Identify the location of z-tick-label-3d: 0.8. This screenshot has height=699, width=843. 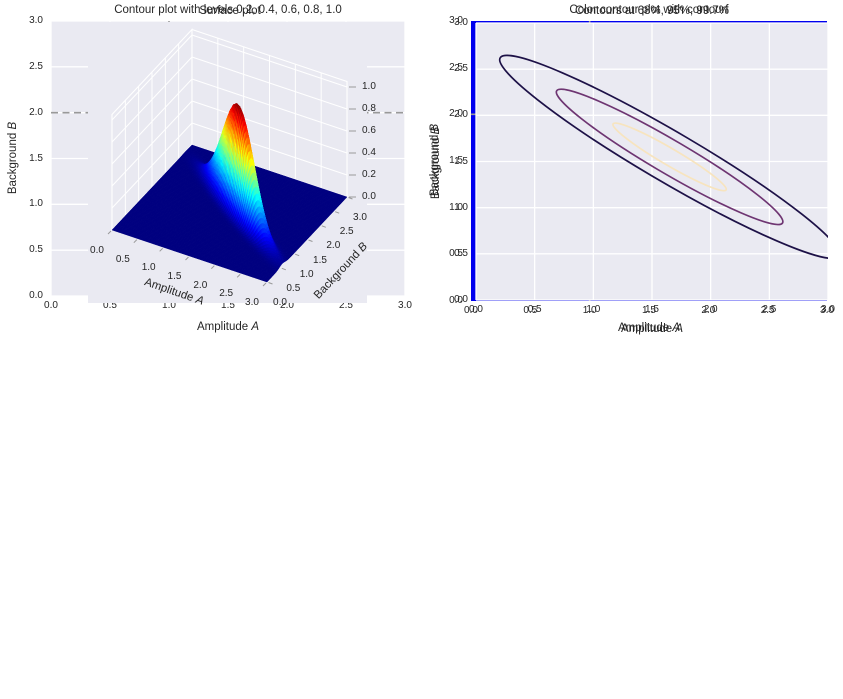
(369, 108).